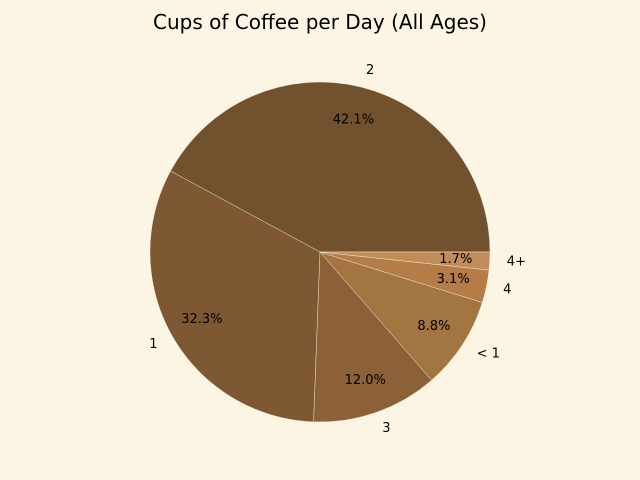  I want to click on slice-label-2: 3, so click(386, 428).